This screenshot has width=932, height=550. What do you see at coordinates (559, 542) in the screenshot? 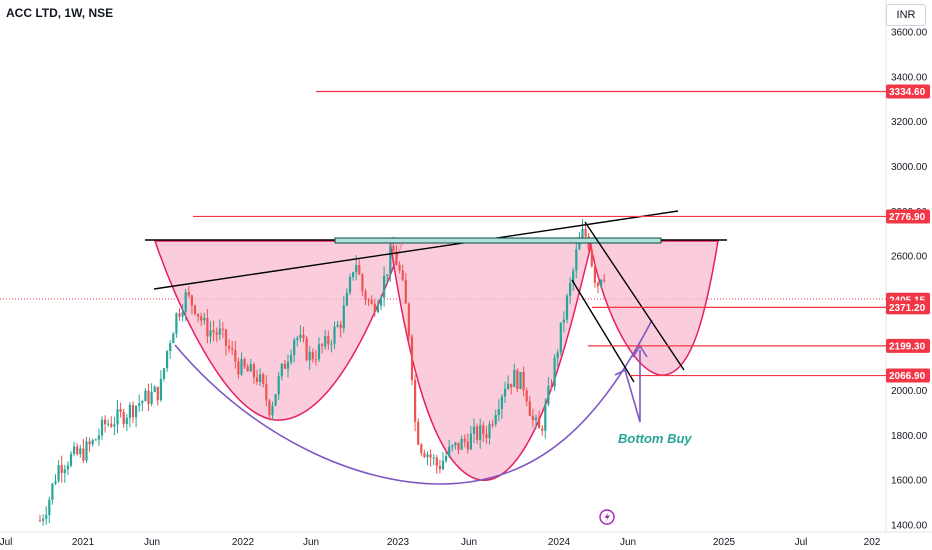
I see `x-tick-label: 2024` at bounding box center [559, 542].